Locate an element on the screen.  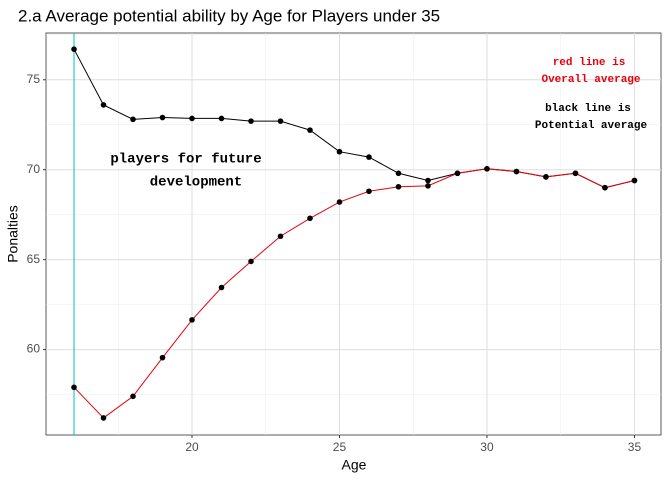
annotation: red line is is located at coordinates (589, 63).